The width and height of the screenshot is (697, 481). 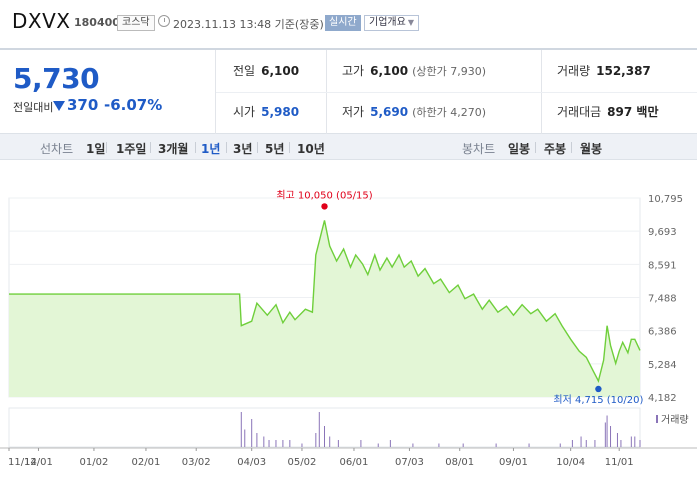 I want to click on candle-weekly: 주봉, so click(x=555, y=149).